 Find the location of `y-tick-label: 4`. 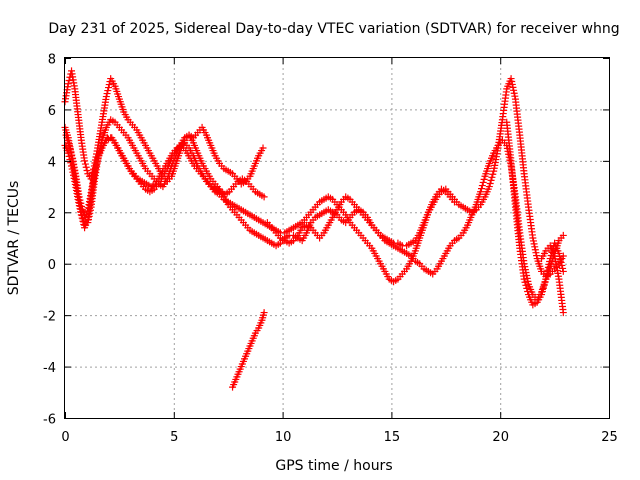

y-tick-label: 4 is located at coordinates (52, 162).